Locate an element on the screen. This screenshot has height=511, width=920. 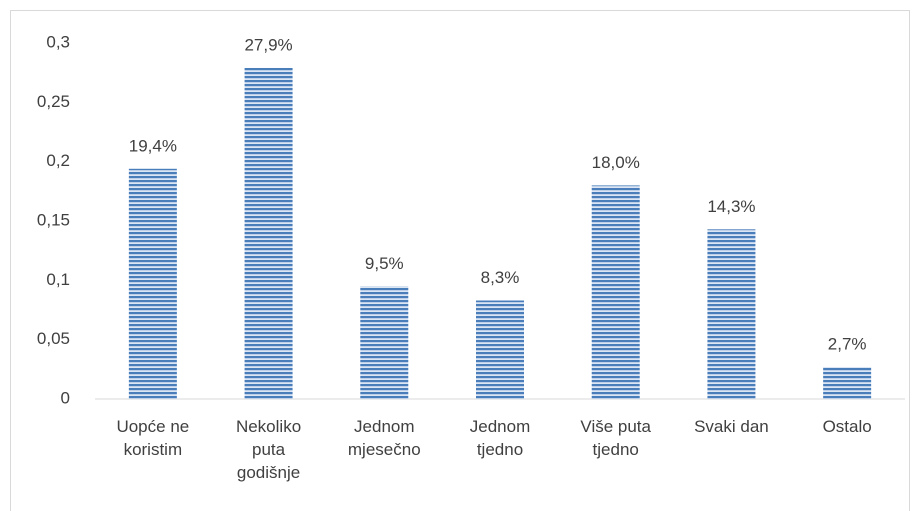
data-label: 19,4% is located at coordinates (153, 145).